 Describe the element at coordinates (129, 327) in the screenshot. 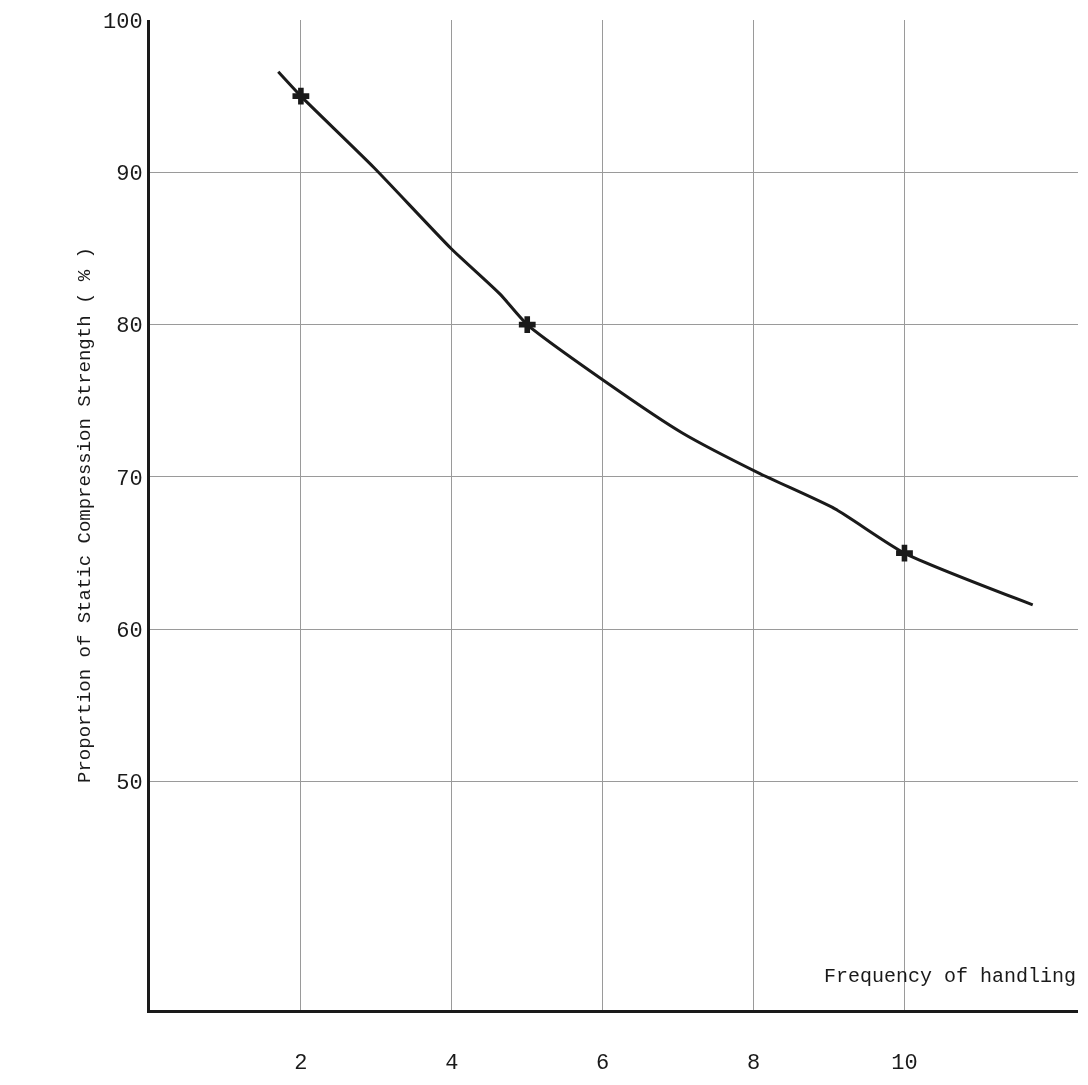

I see `y-tick-label: 80` at that location.